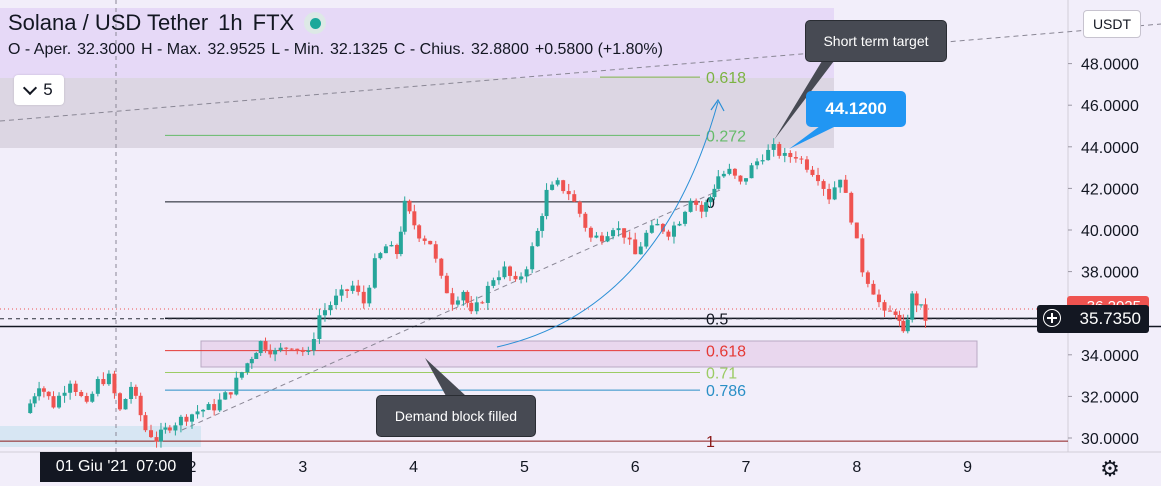 The height and width of the screenshot is (486, 1161). Describe the element at coordinates (156, 466) in the screenshot. I see `crosshair-time: 07:00` at that location.